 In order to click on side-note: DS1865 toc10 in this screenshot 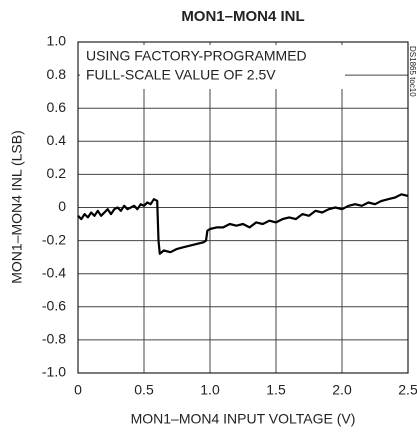, I will do `click(412, 71)`.